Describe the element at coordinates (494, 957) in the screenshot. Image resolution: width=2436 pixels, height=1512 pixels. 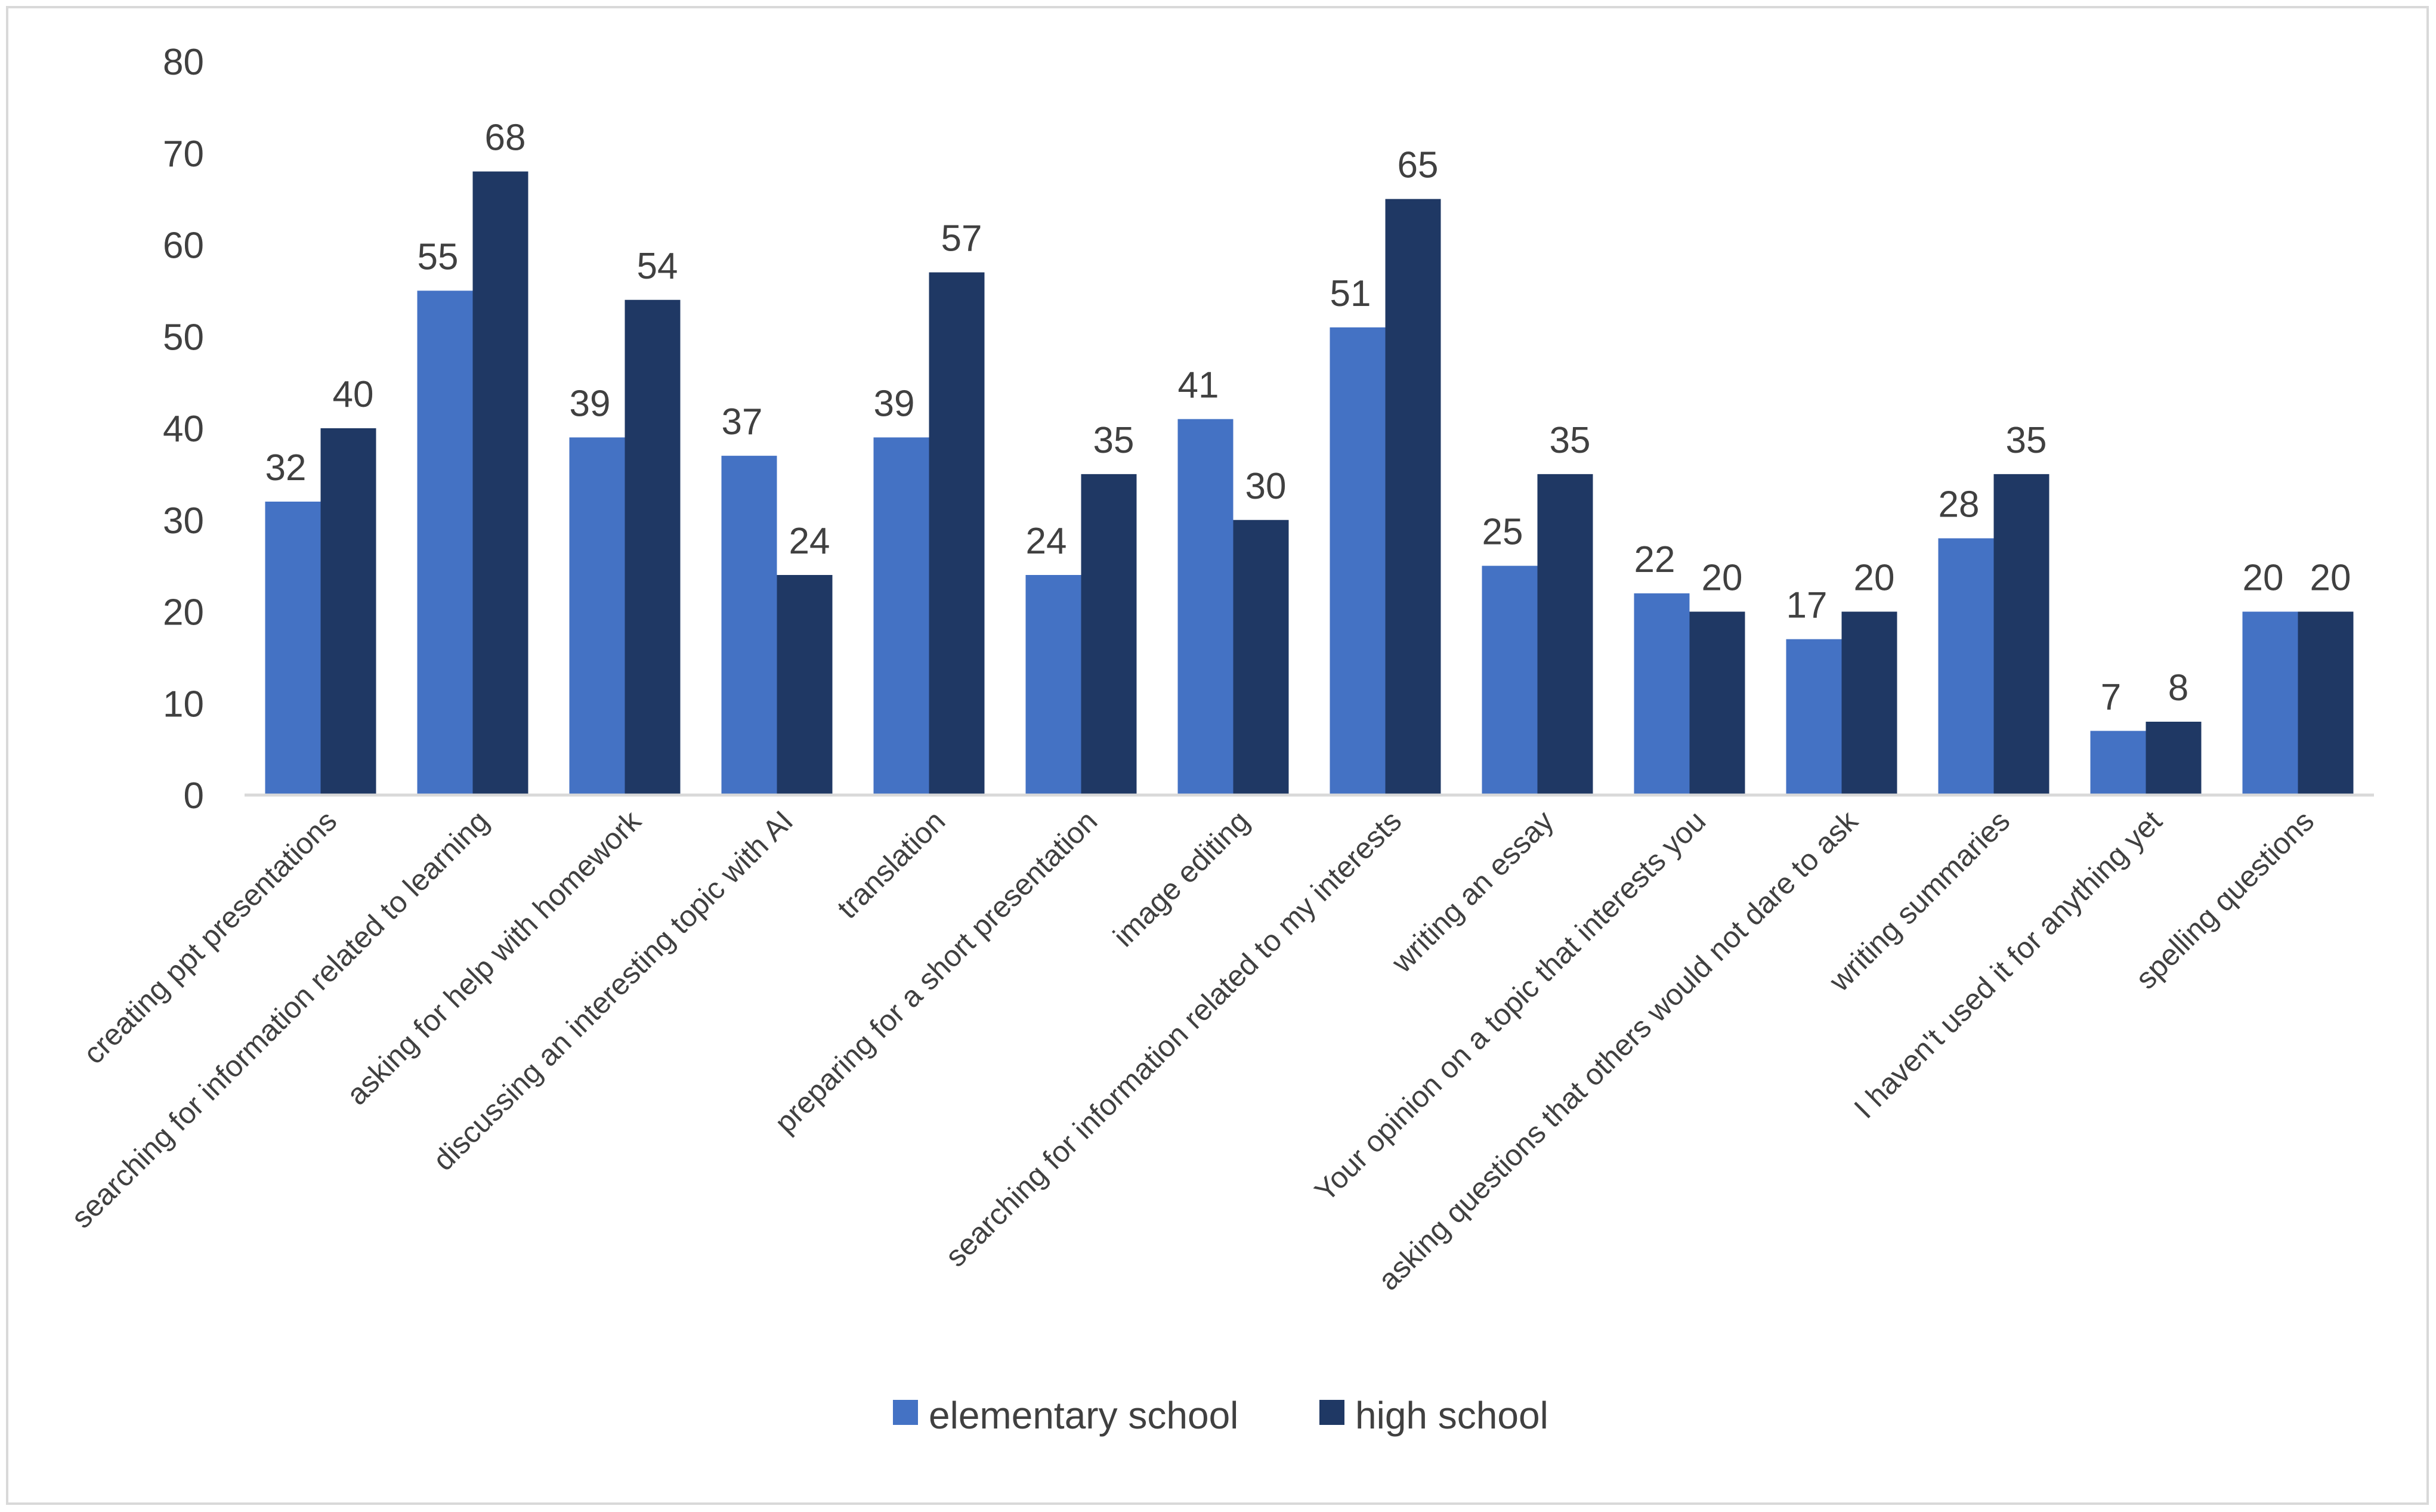
I see `category-label: asking for help with homework` at that location.